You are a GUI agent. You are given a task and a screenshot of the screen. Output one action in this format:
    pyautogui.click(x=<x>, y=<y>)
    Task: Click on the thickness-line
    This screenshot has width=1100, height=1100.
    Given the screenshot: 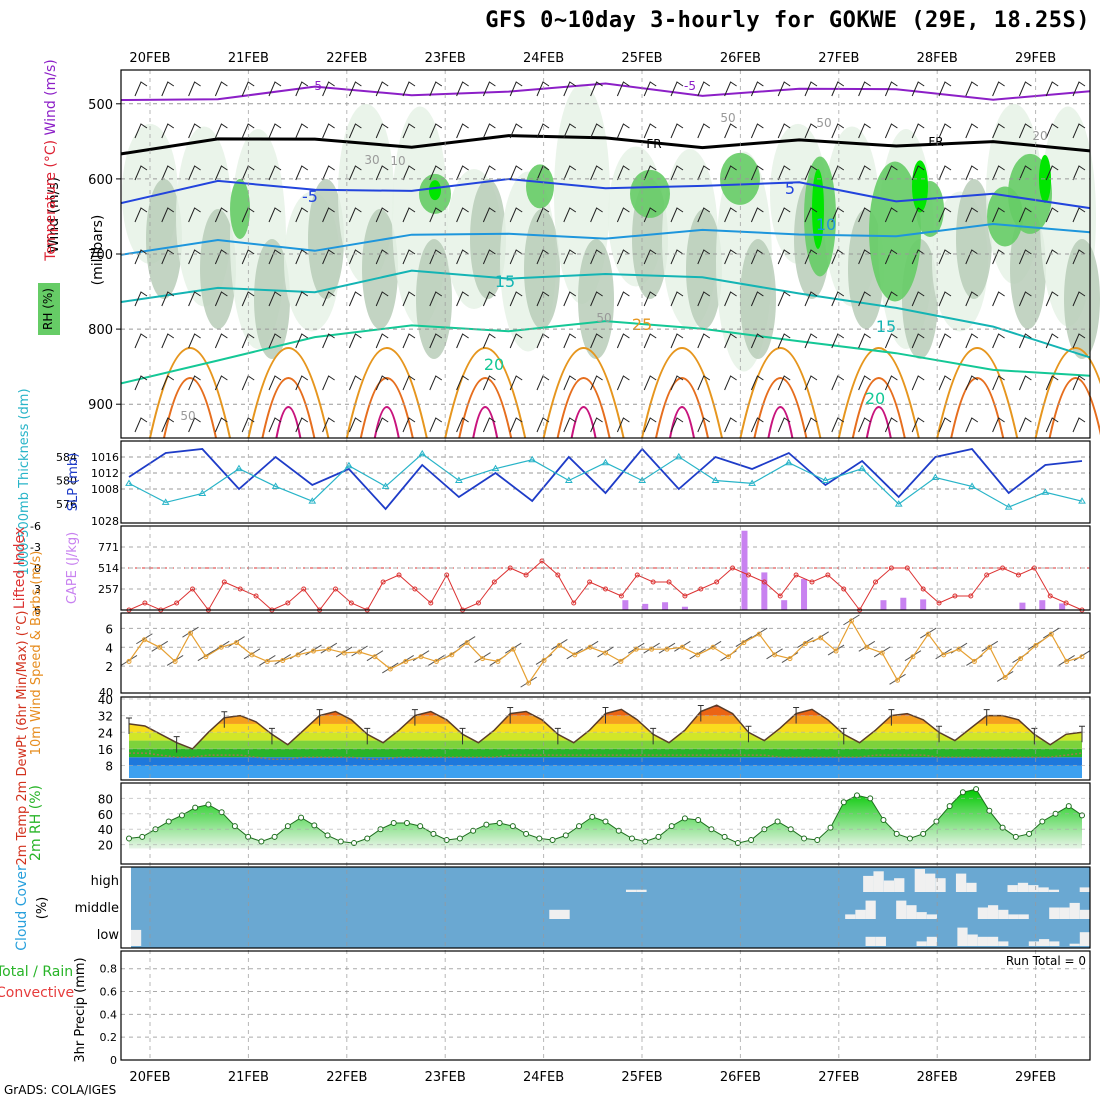 What is the action you would take?
    pyautogui.click(x=605, y=480)
    